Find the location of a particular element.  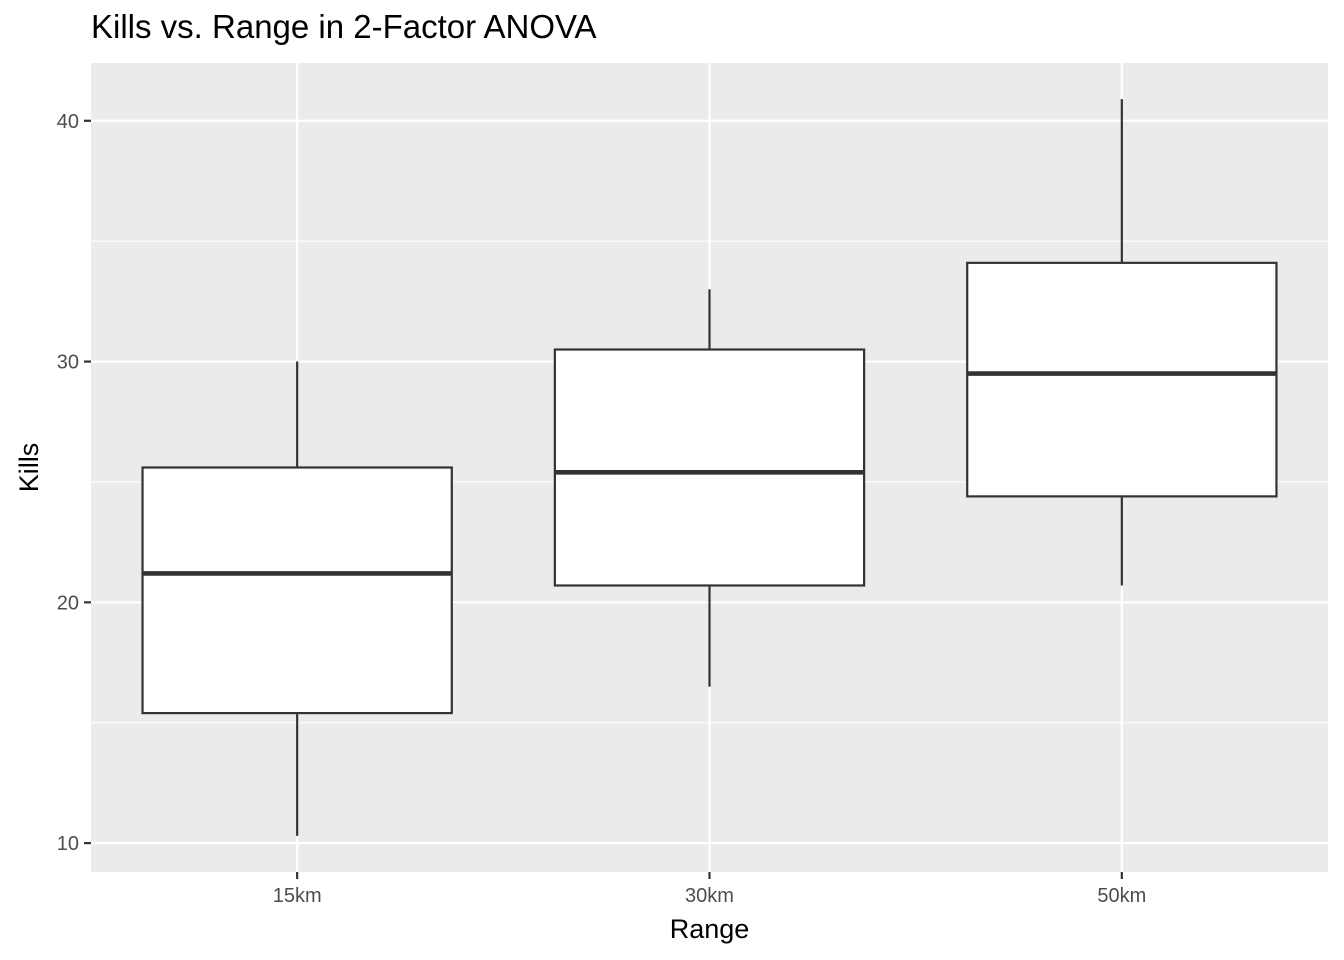

x-tick-label: 50km is located at coordinates (1121, 896).